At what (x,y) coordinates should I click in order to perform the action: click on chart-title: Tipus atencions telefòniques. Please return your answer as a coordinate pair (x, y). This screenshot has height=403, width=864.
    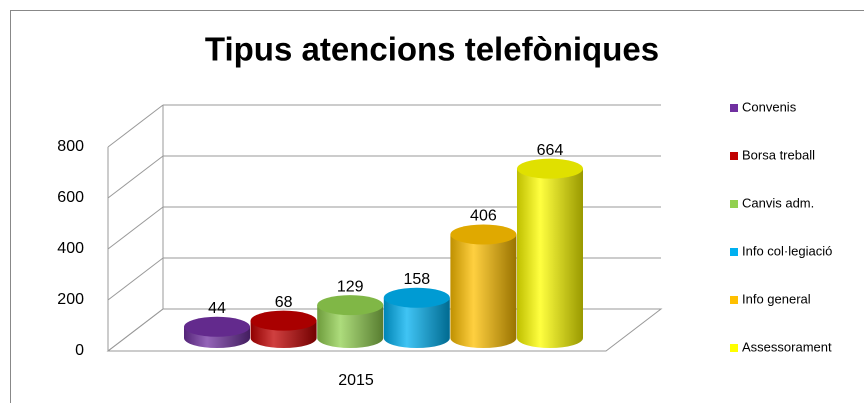
    Looking at the image, I should click on (432, 49).